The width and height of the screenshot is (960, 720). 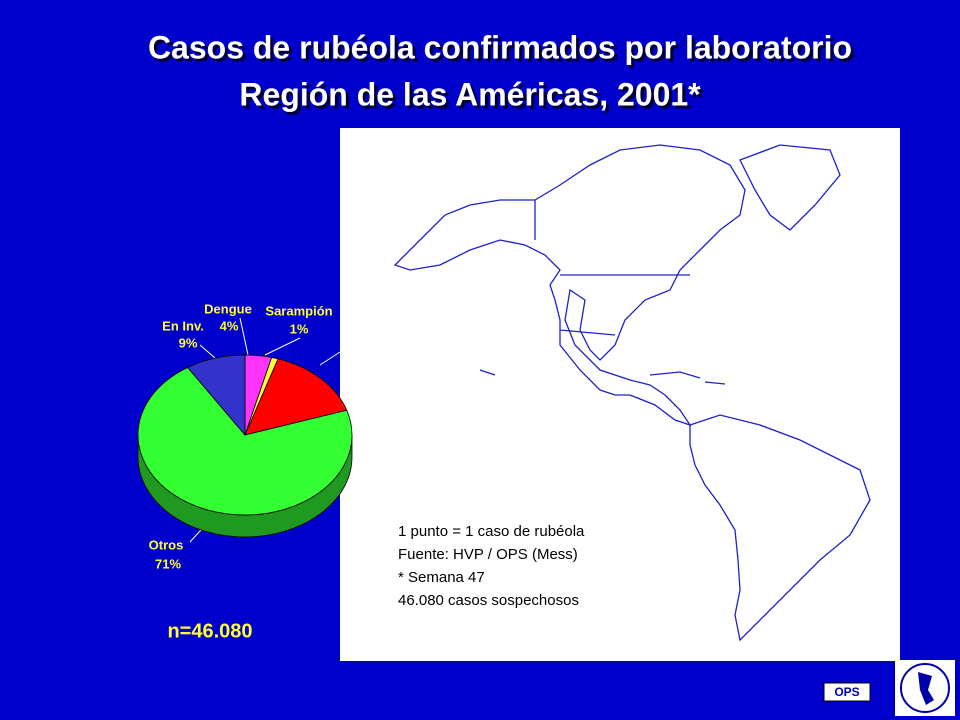 I want to click on sample-size: n=46.080, so click(x=209, y=631).